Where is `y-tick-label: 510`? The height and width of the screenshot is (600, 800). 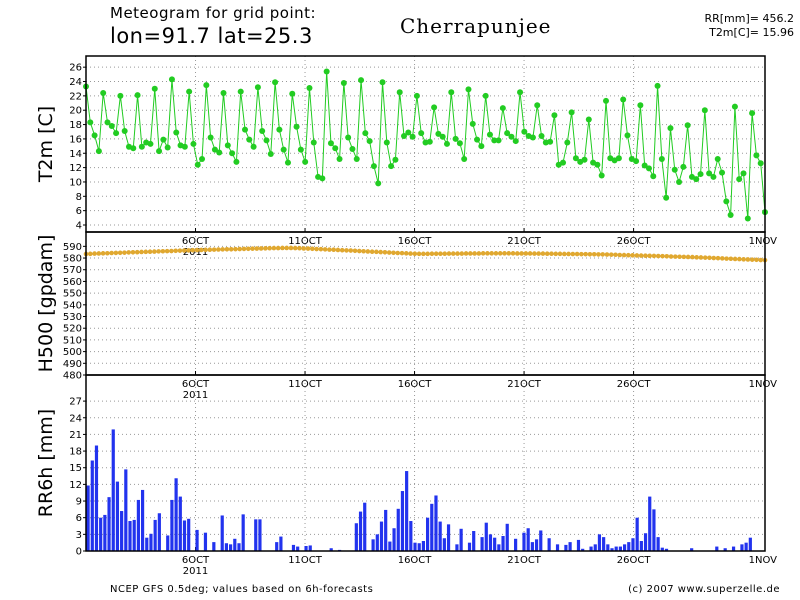
y-tick-label: 510 is located at coordinates (72, 340).